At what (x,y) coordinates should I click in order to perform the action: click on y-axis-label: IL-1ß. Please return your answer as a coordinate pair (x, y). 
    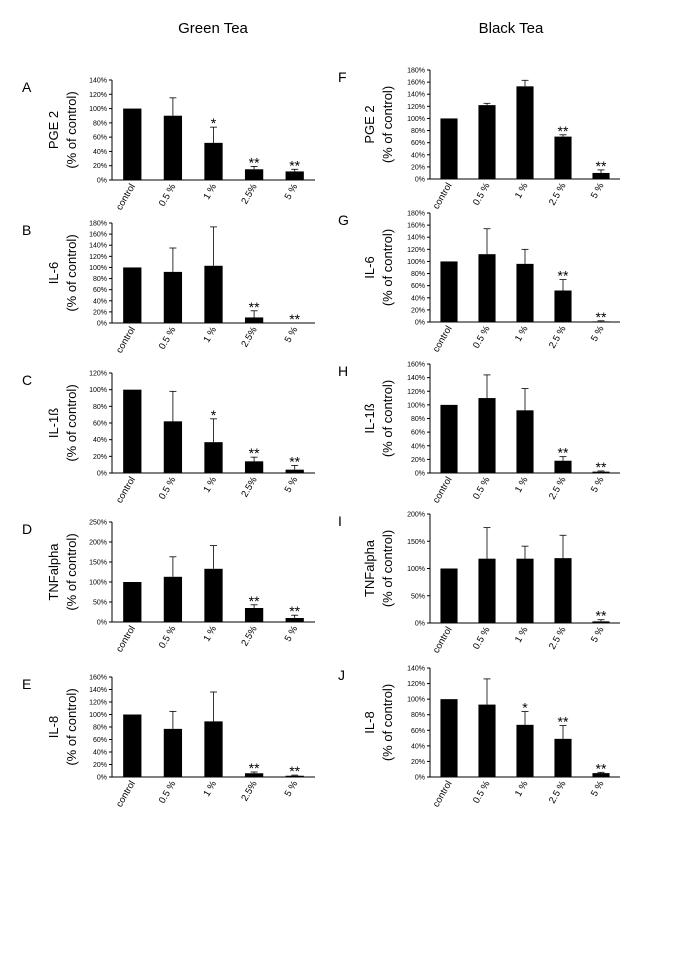
    Looking at the image, I should click on (53, 423).